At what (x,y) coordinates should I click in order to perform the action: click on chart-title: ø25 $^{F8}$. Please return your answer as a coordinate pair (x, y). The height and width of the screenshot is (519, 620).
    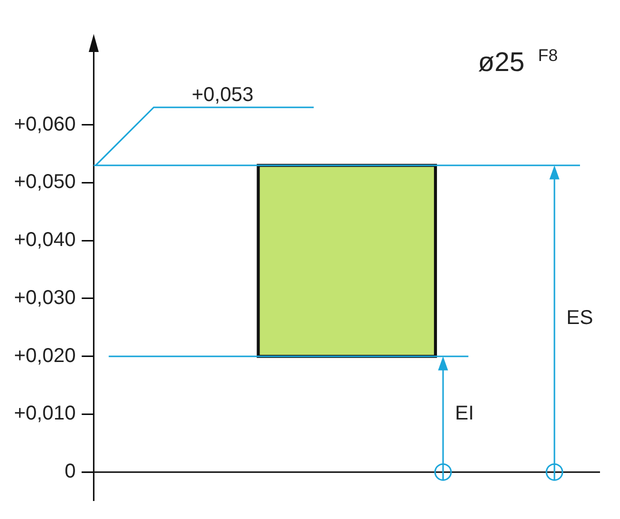
    Looking at the image, I should click on (518, 62).